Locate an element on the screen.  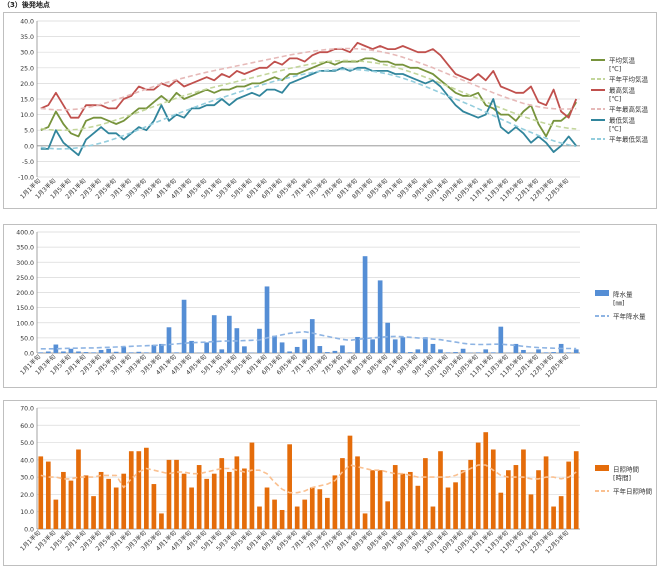
legend-marker-sun is located at coordinates (602, 468).